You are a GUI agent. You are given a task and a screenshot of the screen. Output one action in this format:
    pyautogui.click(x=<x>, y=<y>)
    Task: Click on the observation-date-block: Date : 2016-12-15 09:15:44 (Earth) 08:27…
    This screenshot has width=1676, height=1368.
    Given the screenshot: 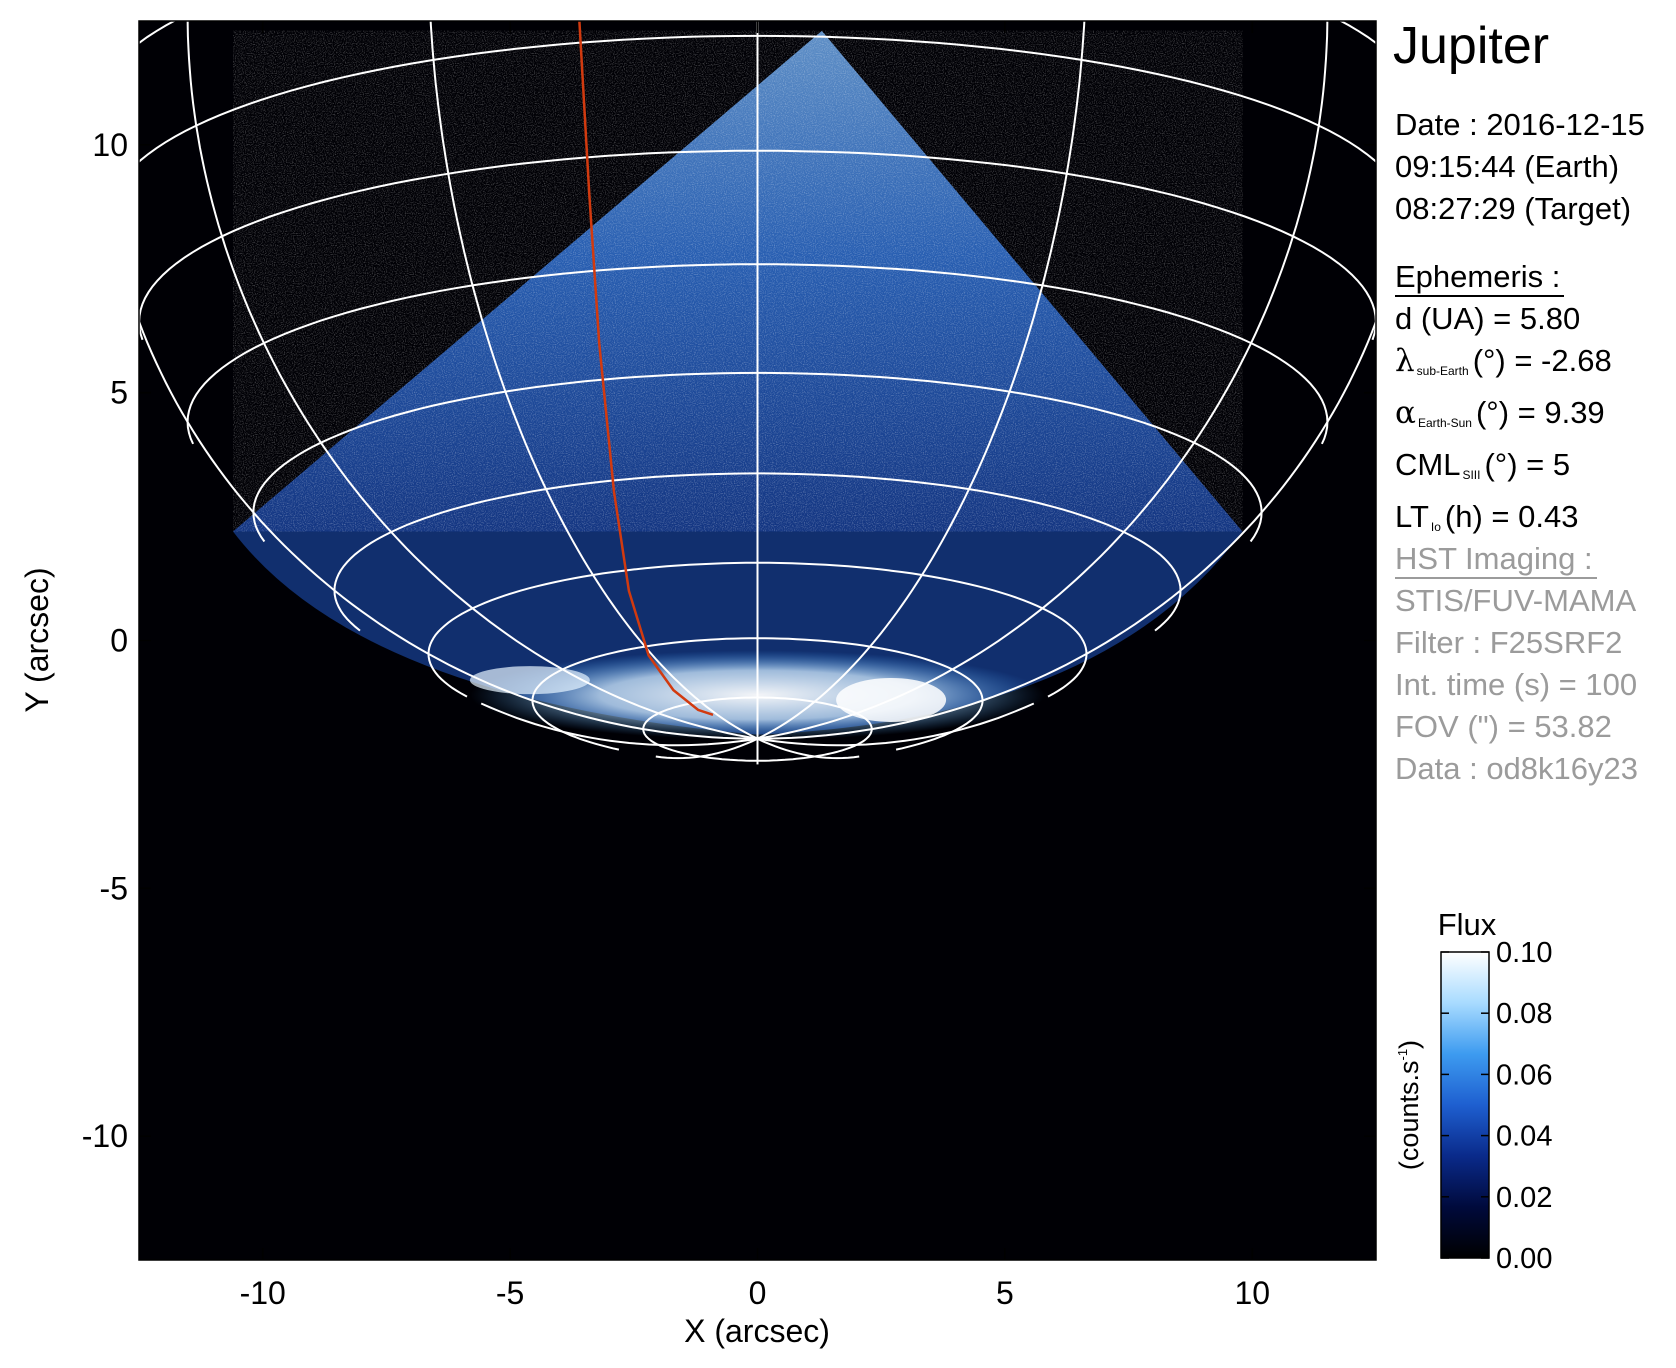 What is the action you would take?
    pyautogui.click(x=1520, y=167)
    